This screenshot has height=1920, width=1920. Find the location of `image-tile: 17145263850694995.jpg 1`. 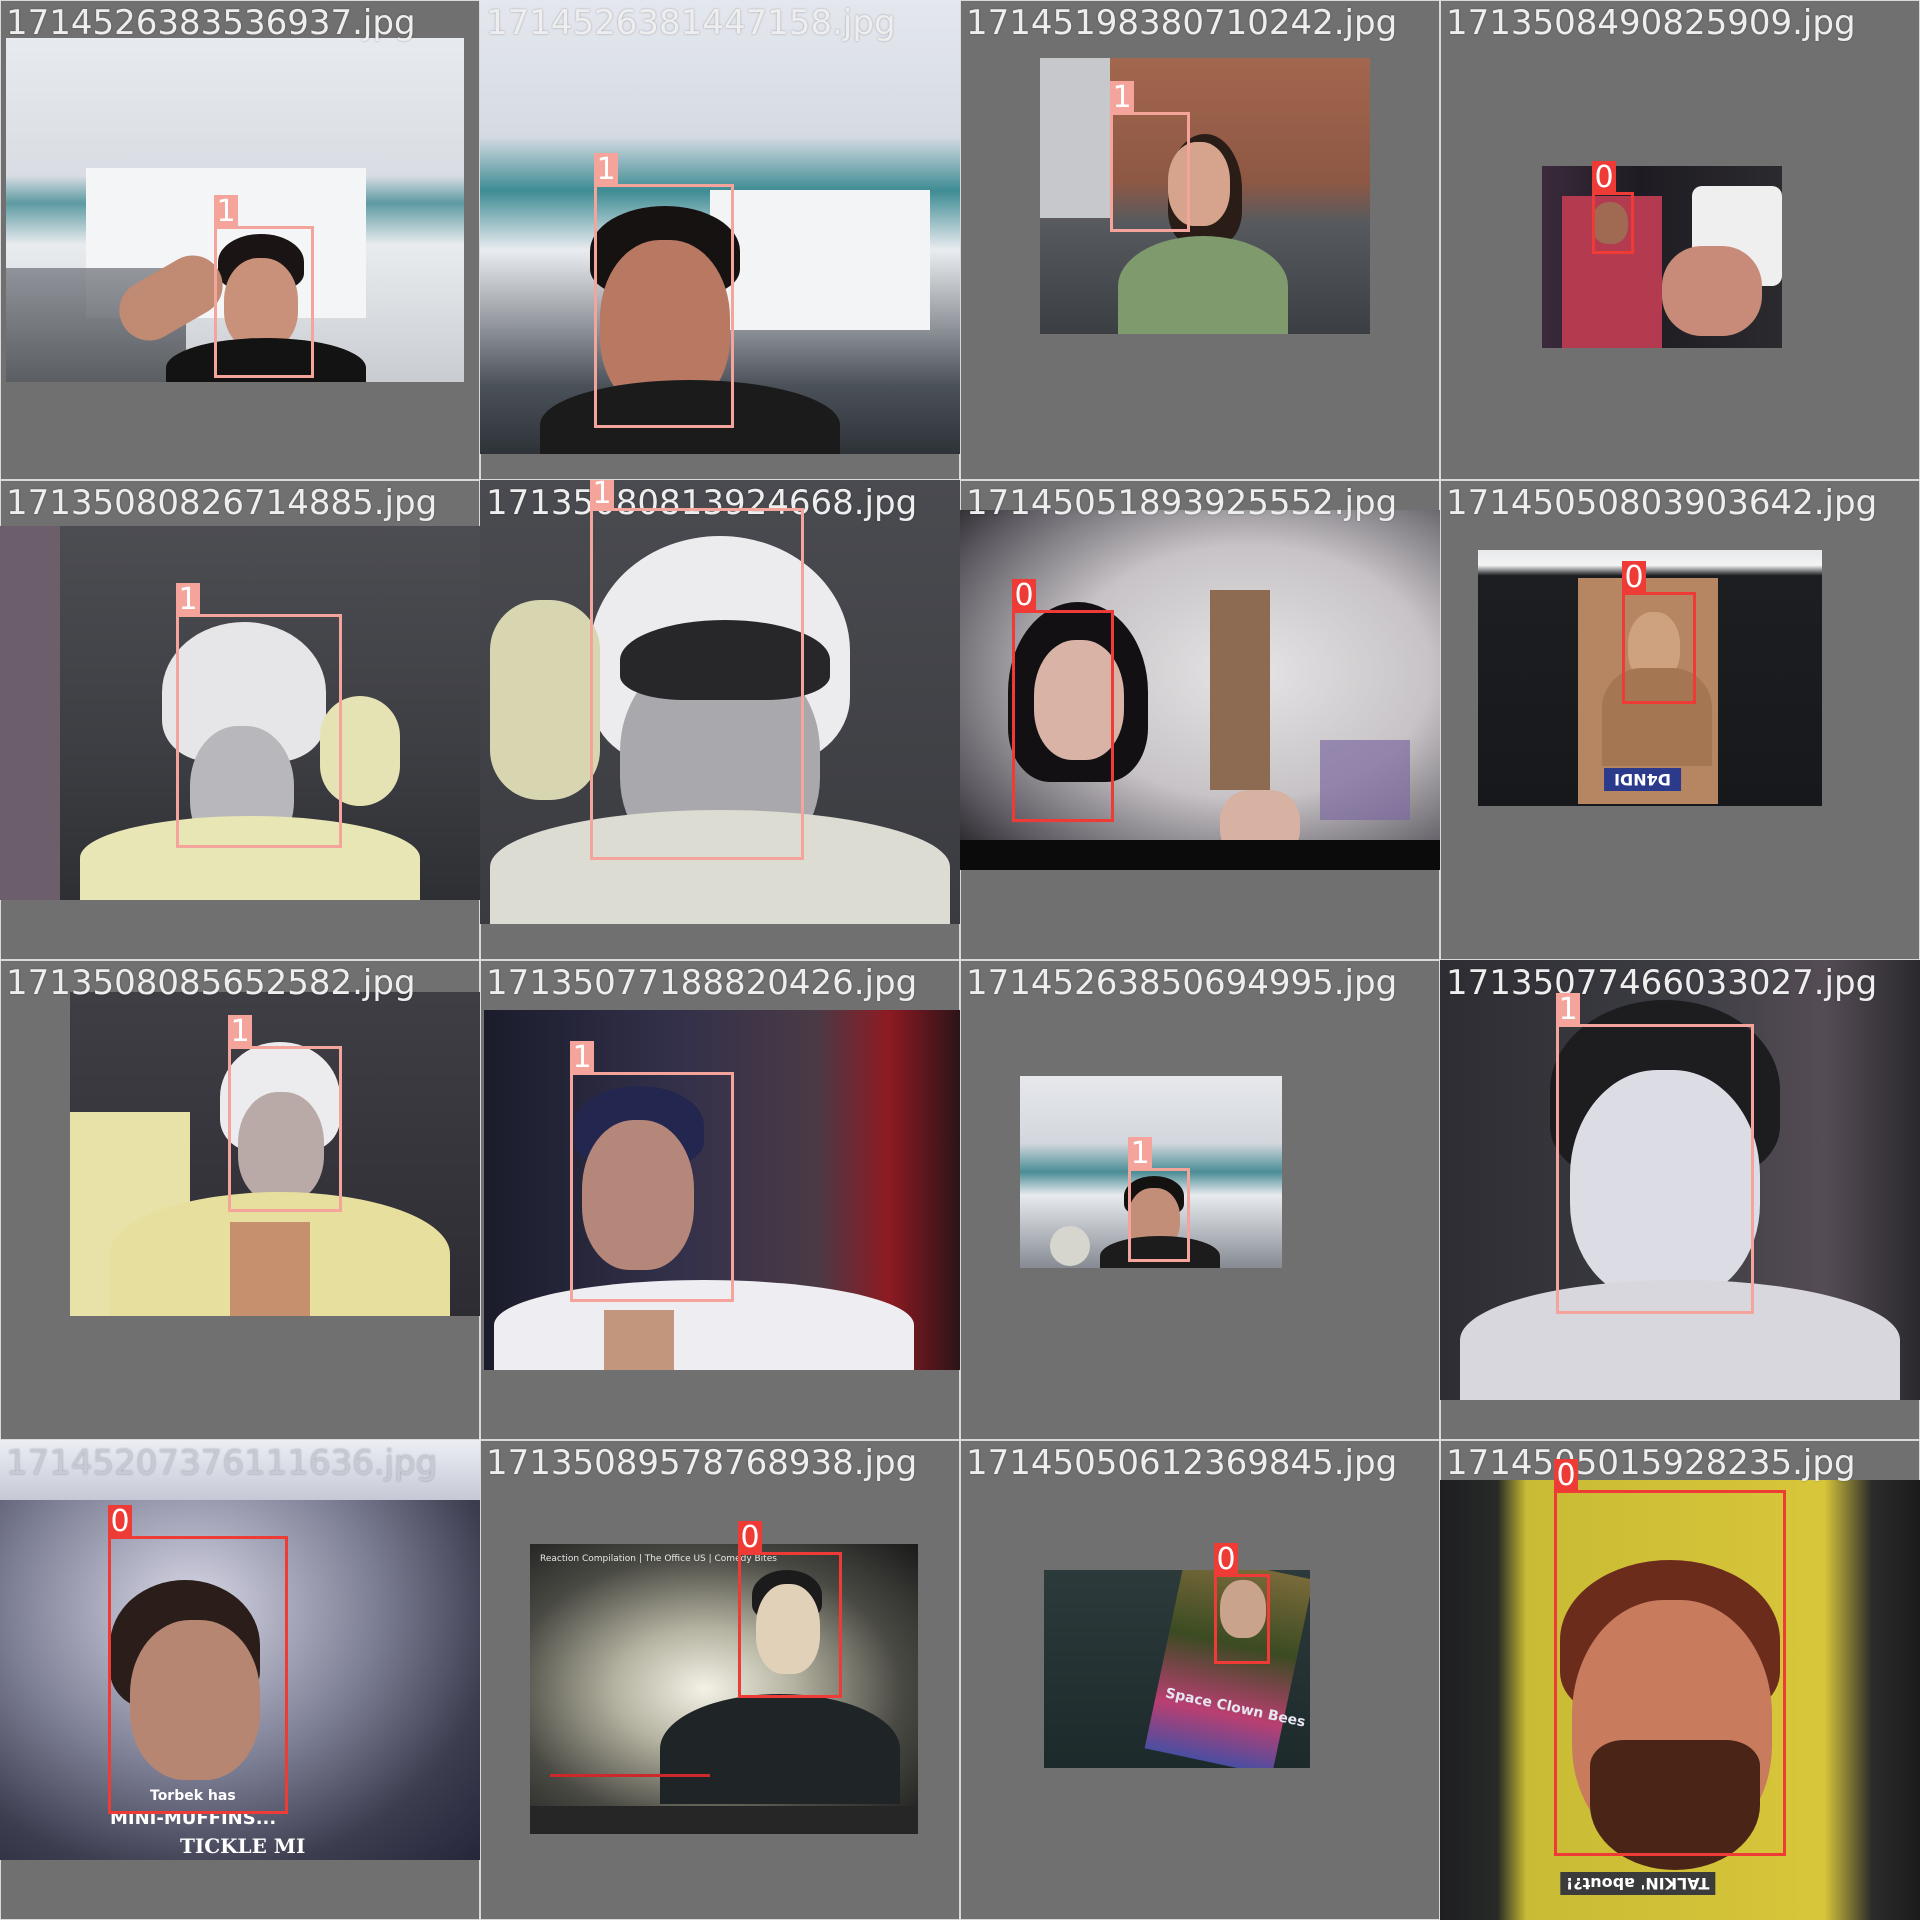

image-tile: 17145263850694995.jpg 1 is located at coordinates (1200, 1200).